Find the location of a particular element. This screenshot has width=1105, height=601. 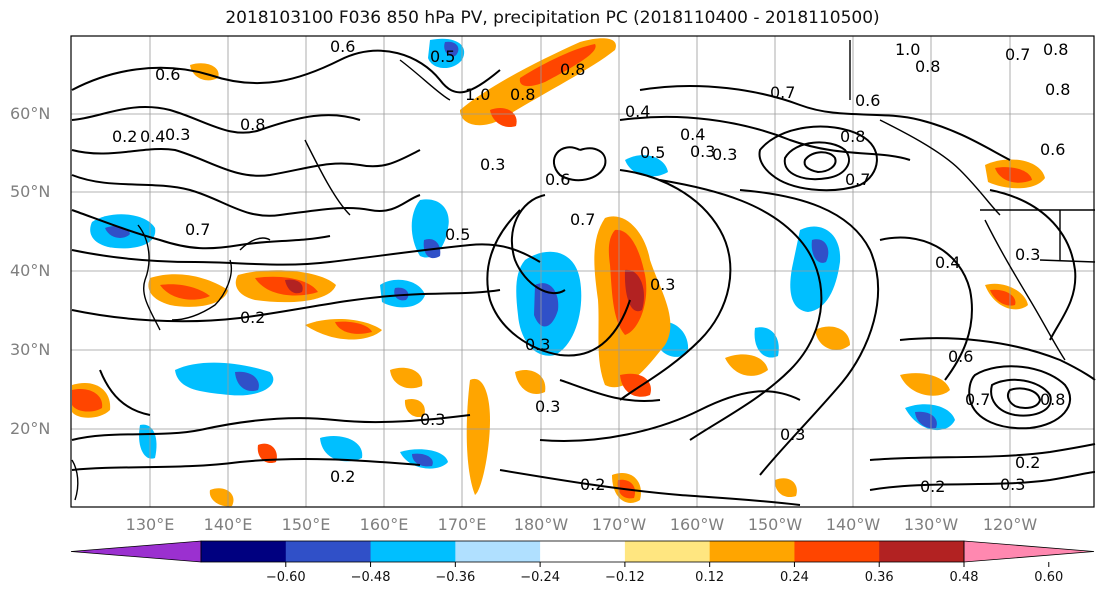

colorbar-tick-label: −0.48 is located at coordinates (370, 577).